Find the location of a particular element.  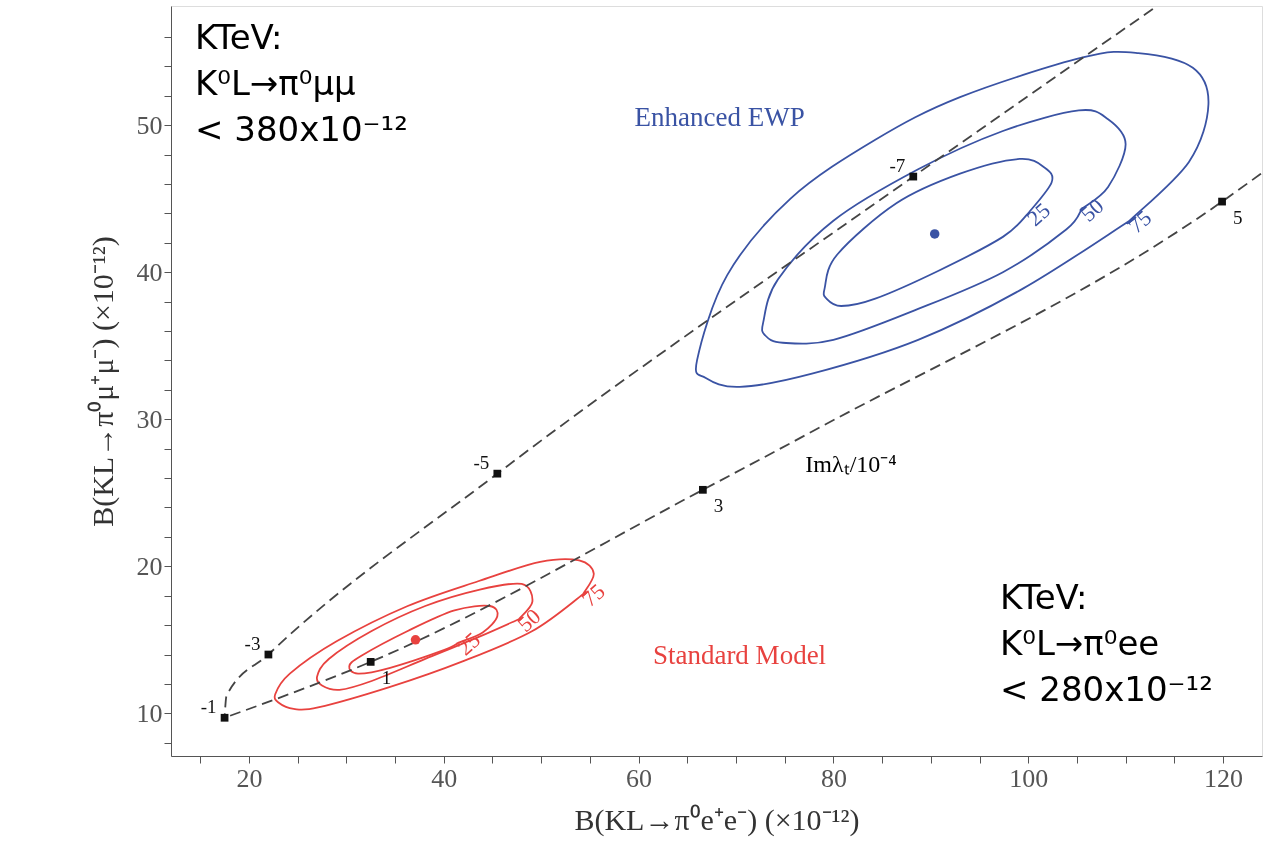

y-tick-label: 20 is located at coordinates (149, 566).